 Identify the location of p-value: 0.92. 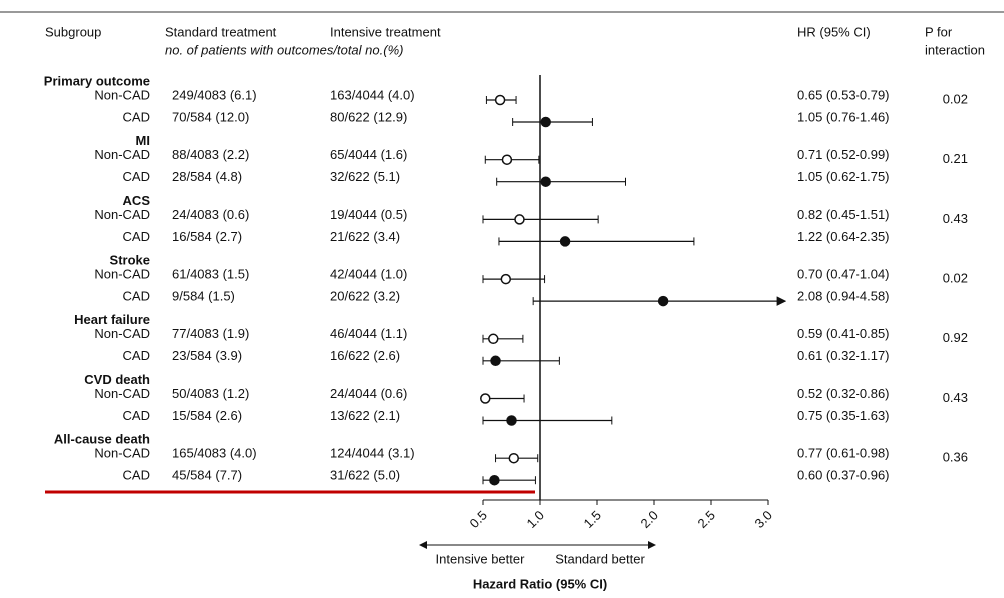
(955, 337).